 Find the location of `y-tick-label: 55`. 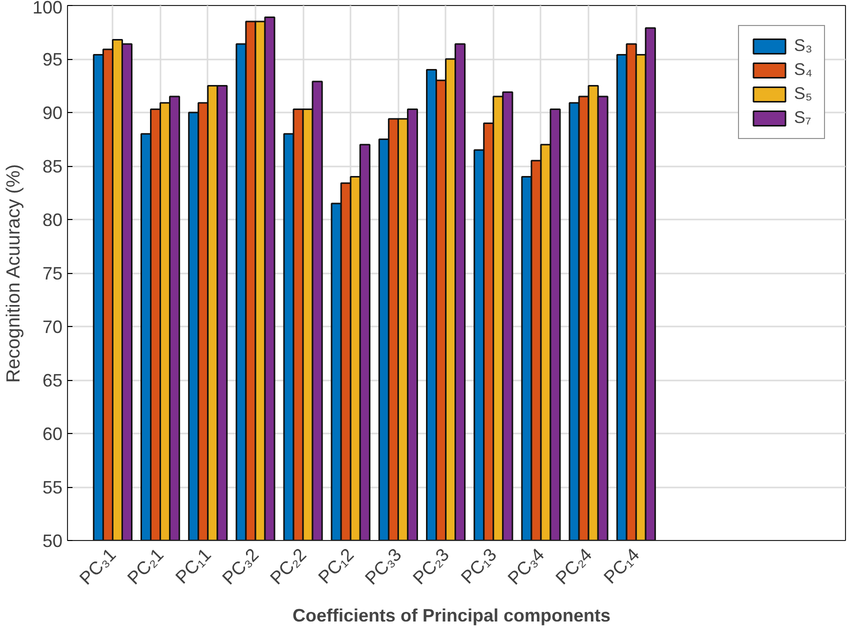

y-tick-label: 55 is located at coordinates (52, 488).